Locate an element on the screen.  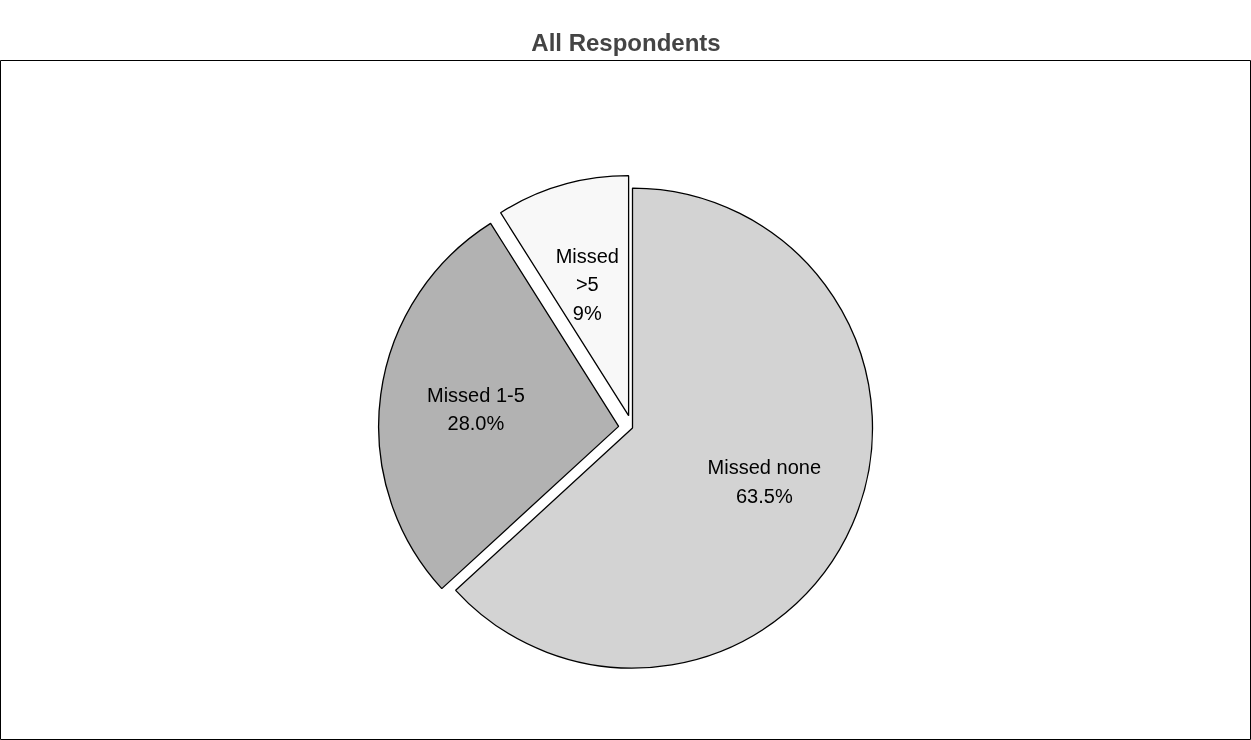
data-label: 9% is located at coordinates (587, 312).